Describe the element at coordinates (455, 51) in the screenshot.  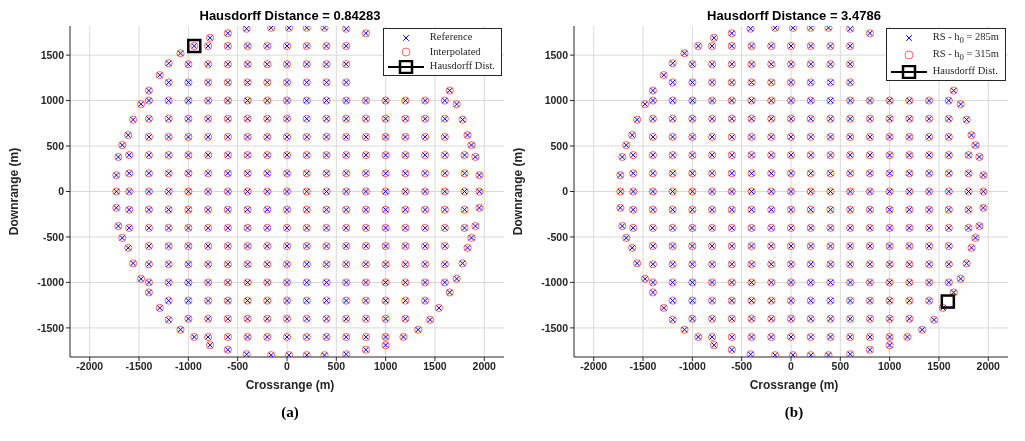
I see `legend-label: Interpolated` at that location.